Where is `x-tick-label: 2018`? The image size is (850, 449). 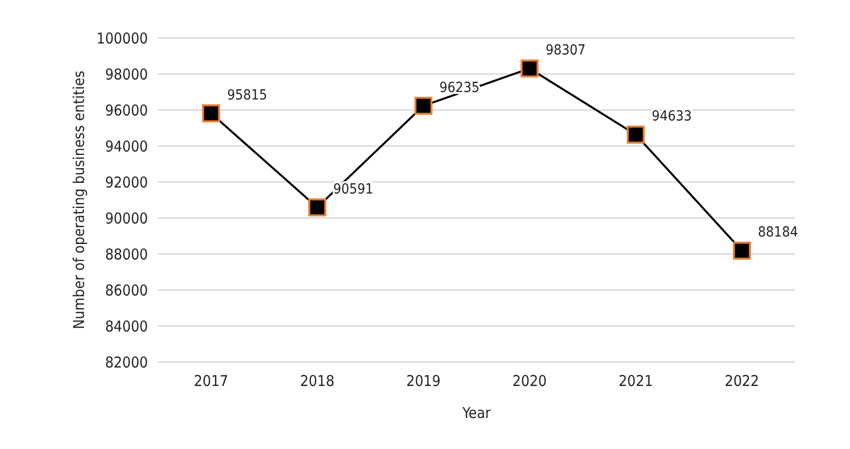 x-tick-label: 2018 is located at coordinates (317, 381).